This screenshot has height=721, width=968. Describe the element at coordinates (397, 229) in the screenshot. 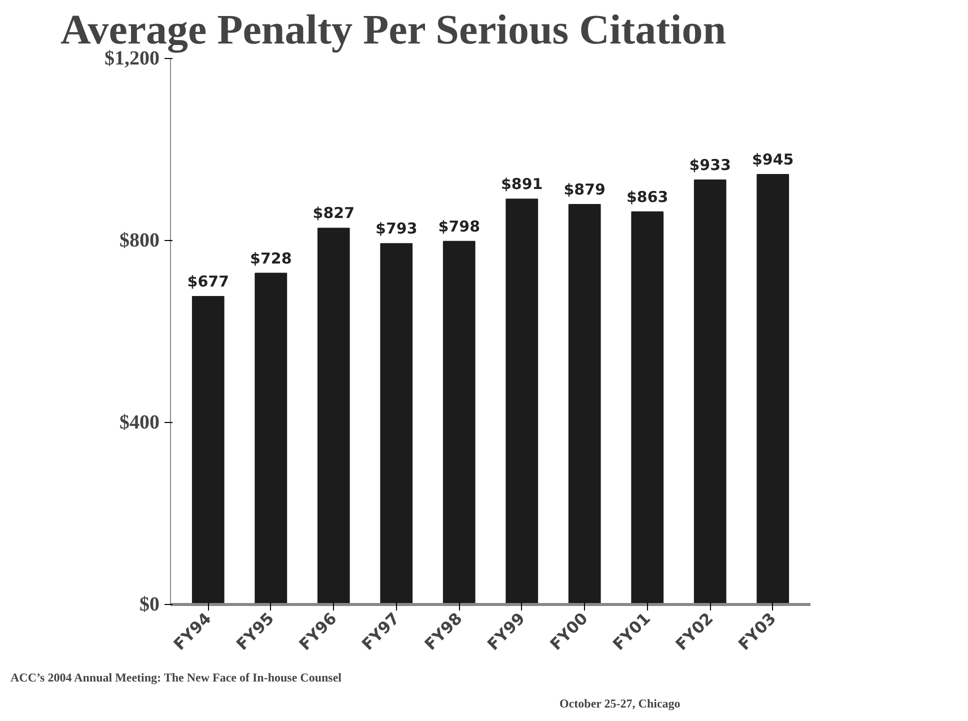

I see `data-label: $793` at that location.